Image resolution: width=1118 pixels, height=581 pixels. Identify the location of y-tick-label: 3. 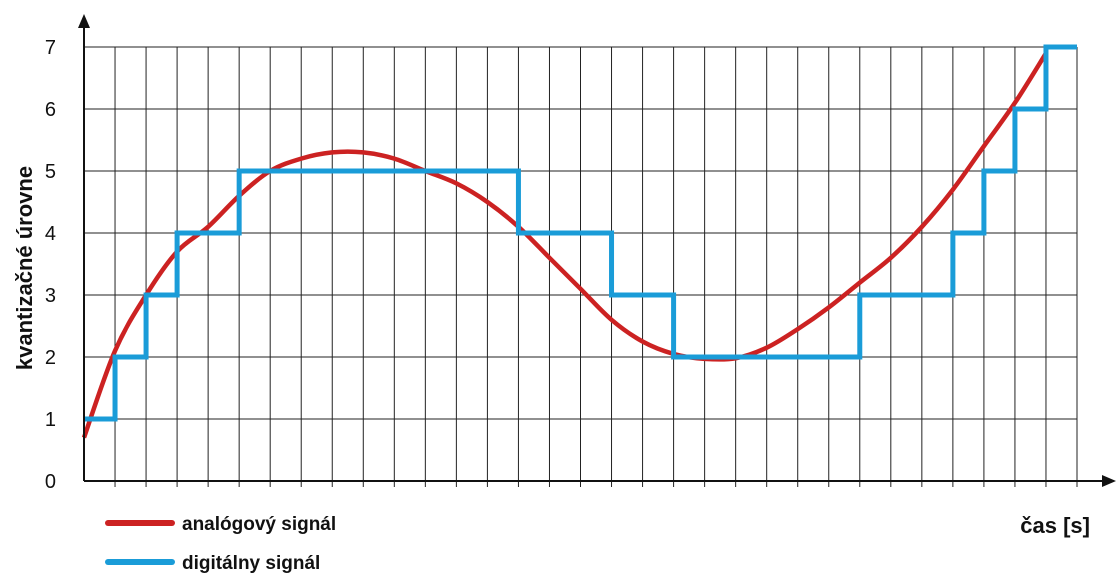
(50, 296).